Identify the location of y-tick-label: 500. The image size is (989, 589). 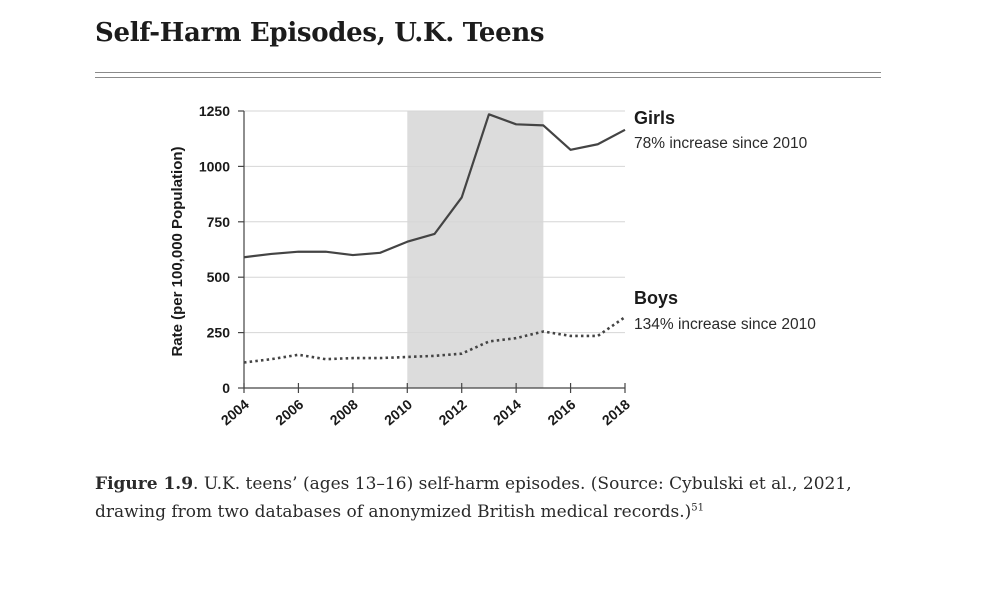
(219, 277).